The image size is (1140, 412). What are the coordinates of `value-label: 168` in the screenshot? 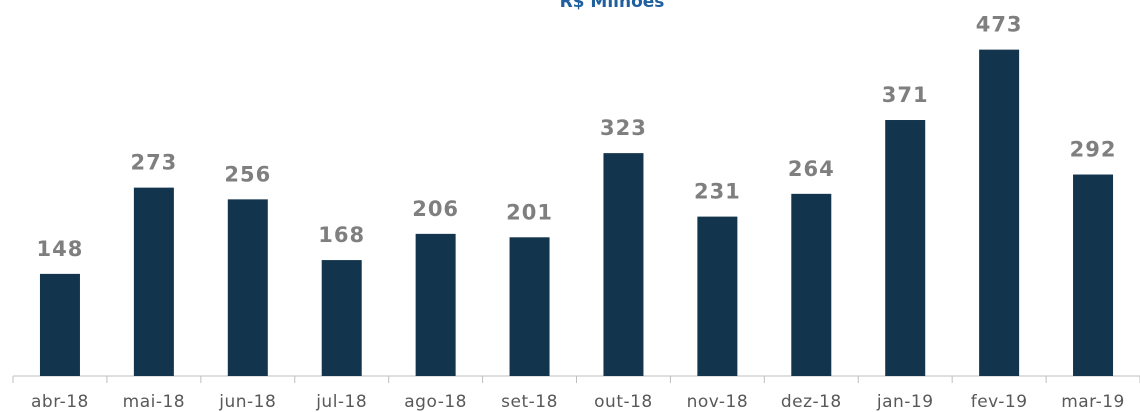 It's located at (341, 235).